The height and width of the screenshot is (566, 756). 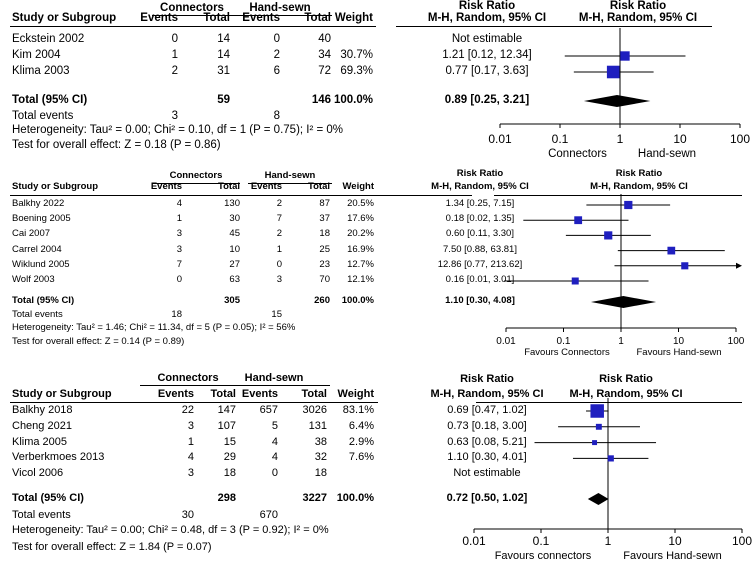 I want to click on events-hand-sewn: 1, so click(x=279, y=249).